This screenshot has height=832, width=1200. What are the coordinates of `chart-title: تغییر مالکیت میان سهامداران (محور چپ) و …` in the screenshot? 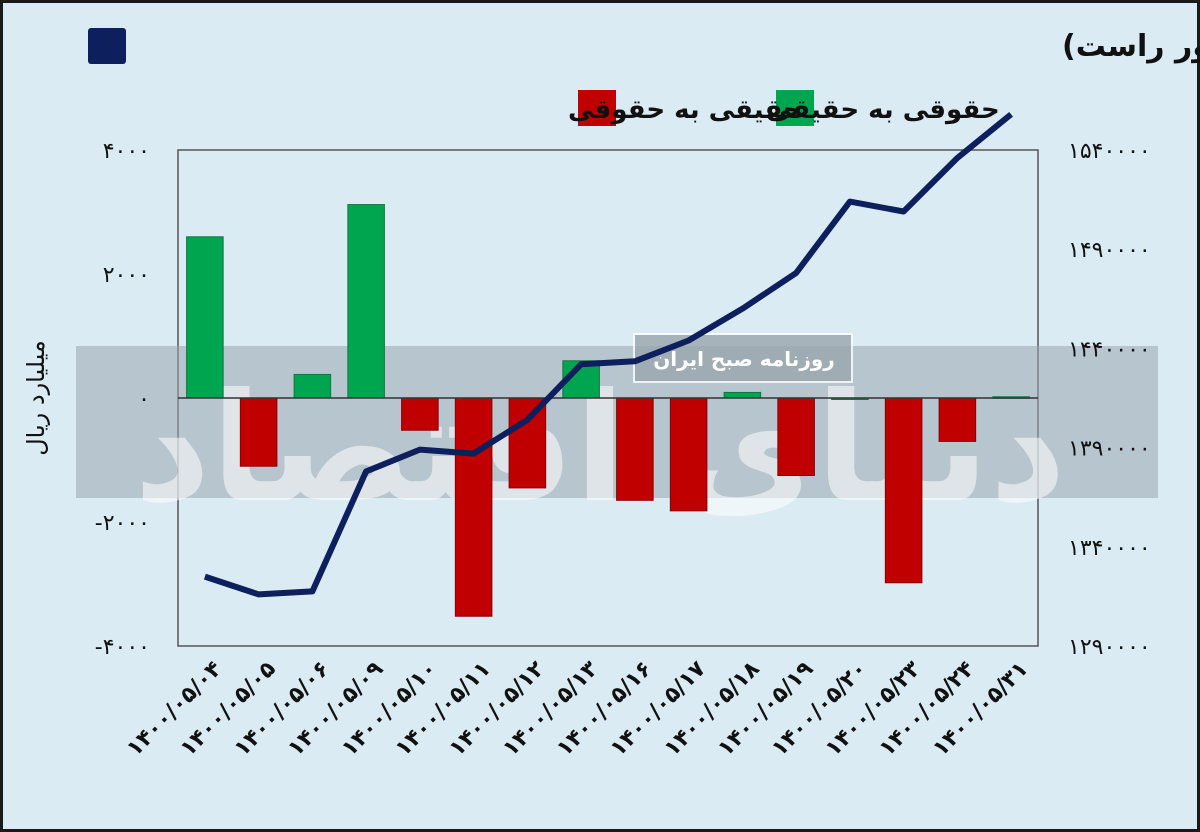 It's located at (1131, 46).